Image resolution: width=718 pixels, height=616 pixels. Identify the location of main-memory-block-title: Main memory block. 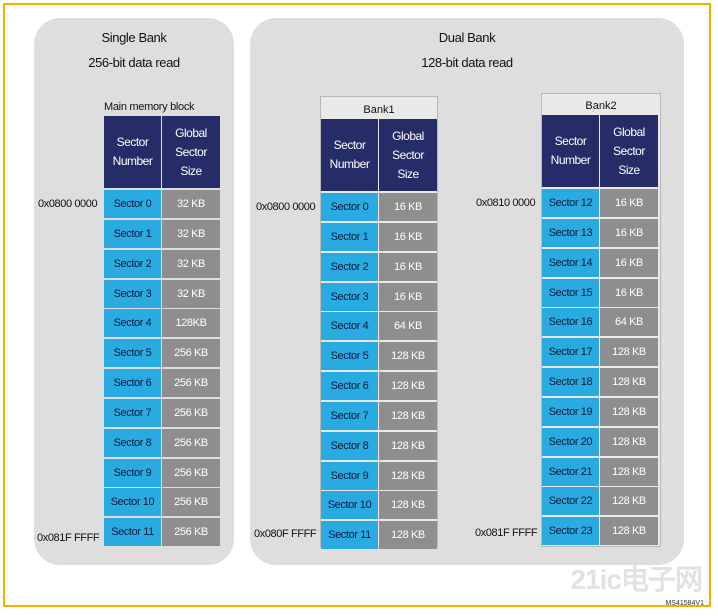
(149, 107).